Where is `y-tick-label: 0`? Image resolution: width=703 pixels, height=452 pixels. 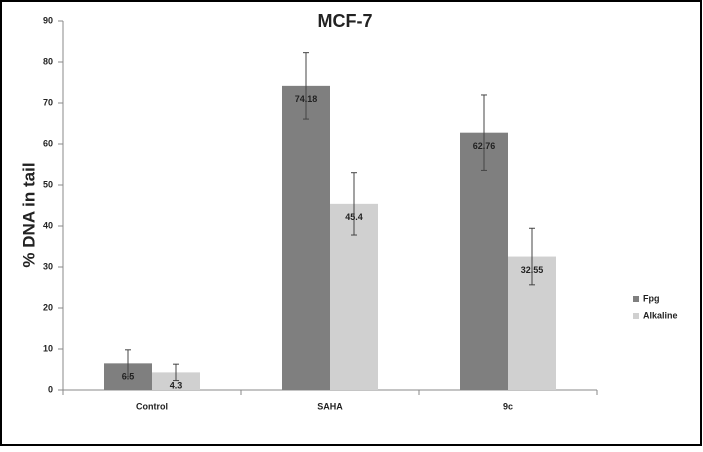
y-tick-label: 0 is located at coordinates (50, 389).